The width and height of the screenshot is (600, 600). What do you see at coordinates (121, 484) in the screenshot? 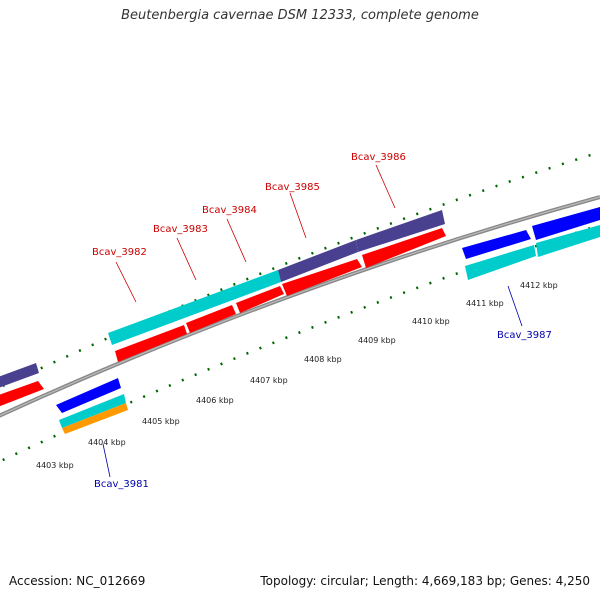
I see `gene-label-3981: Bcav_3981` at bounding box center [121, 484].